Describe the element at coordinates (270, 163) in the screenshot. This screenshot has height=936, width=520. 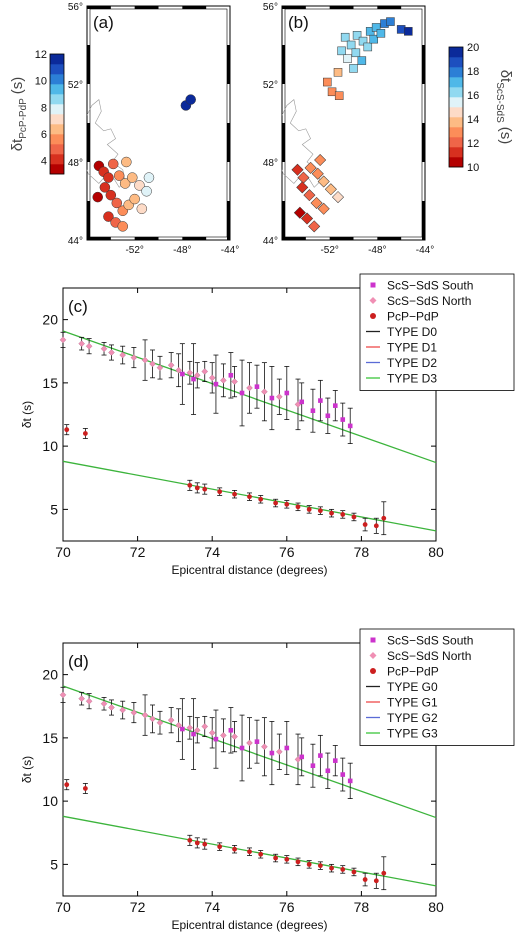
I see `lat-tick-label: 48°` at that location.